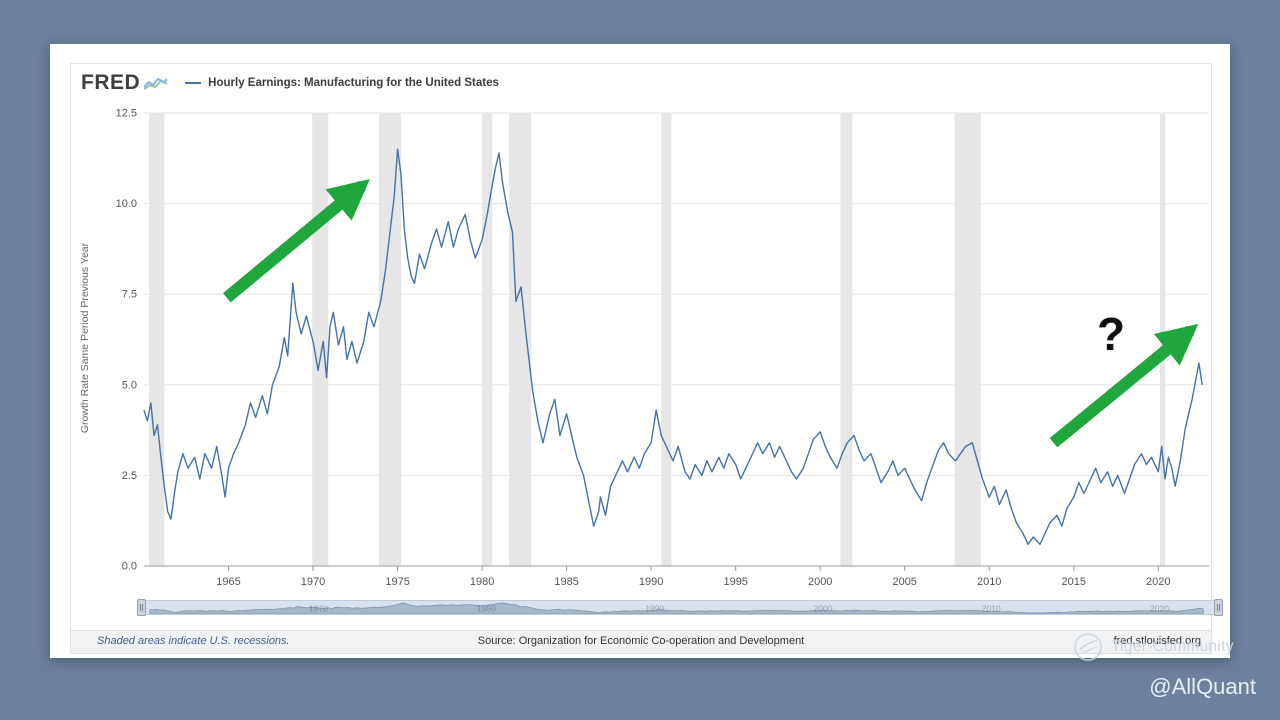  Describe the element at coordinates (1218, 607) in the screenshot. I see `range-slider-right-handle` at that location.